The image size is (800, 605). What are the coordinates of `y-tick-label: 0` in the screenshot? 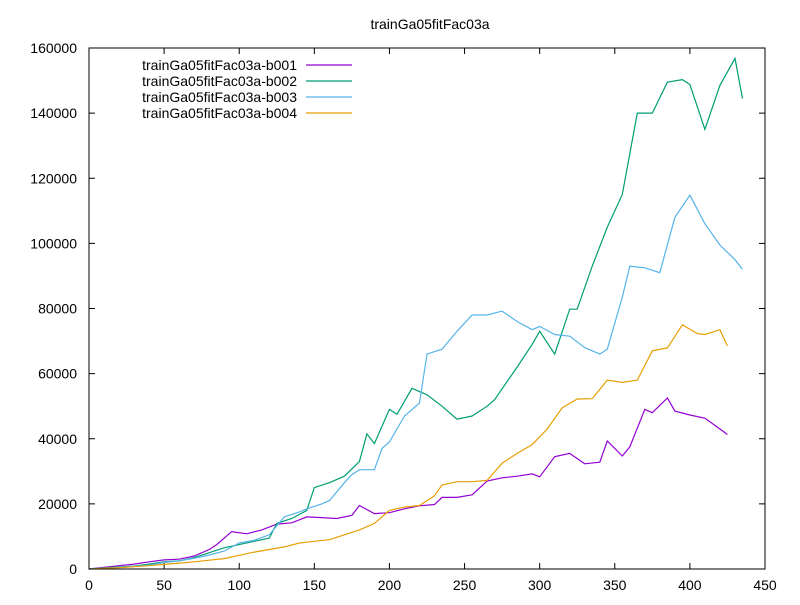 It's located at (73, 569).